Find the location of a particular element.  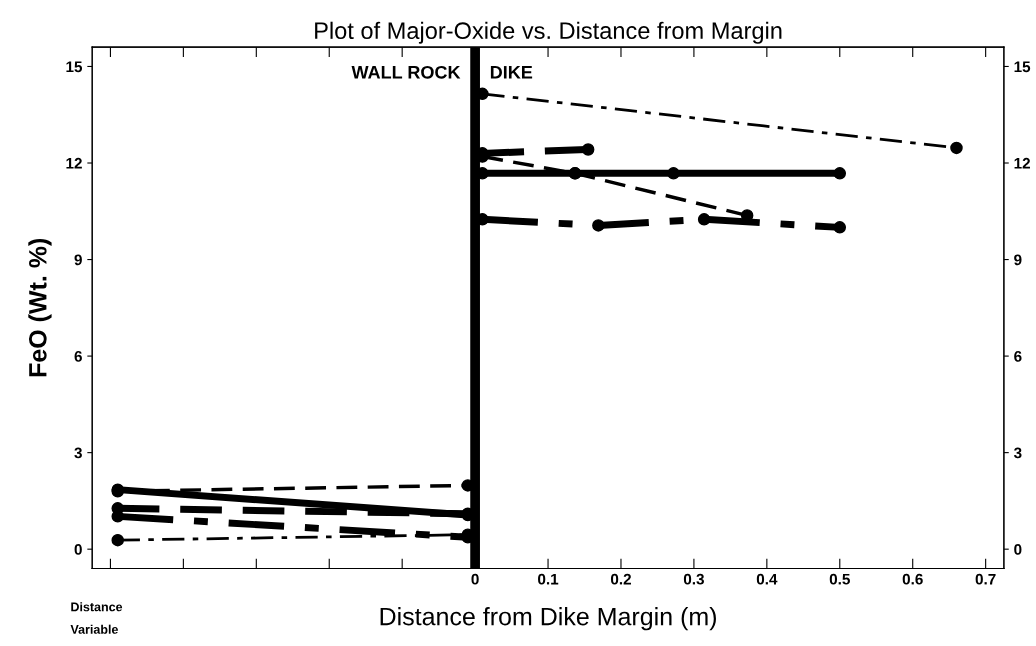

y2-tick-label: 6 is located at coordinates (1018, 356).